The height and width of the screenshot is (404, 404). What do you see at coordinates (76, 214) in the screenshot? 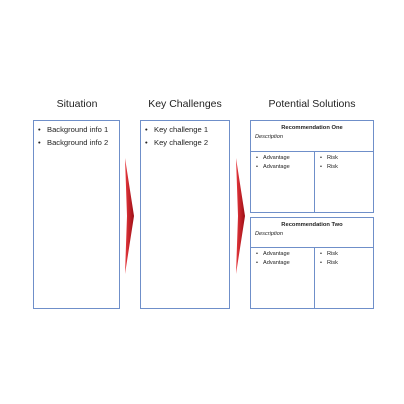
I see `situation-box: Background info 1 Background info 2` at bounding box center [76, 214].